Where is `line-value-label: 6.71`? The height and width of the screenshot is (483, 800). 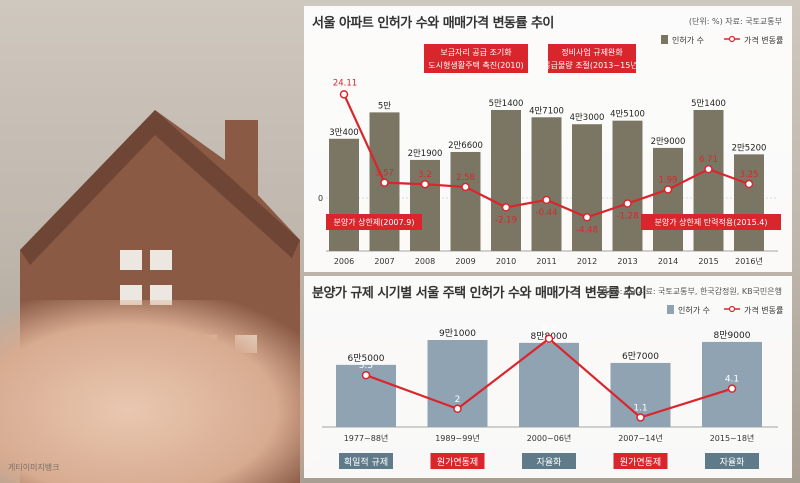
line-value-label: 6.71 is located at coordinates (708, 160).